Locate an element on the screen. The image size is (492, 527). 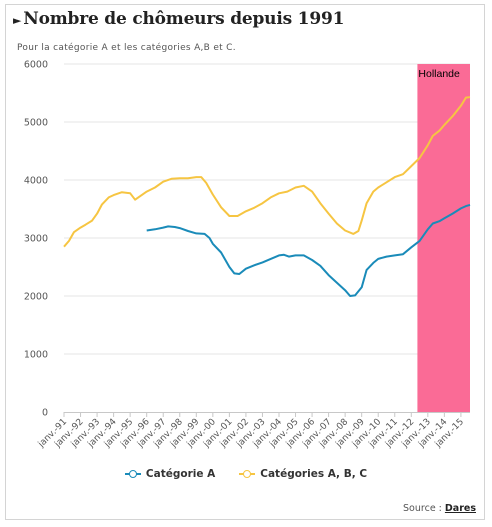
y-tick-label: 0 is located at coordinates (45, 413).